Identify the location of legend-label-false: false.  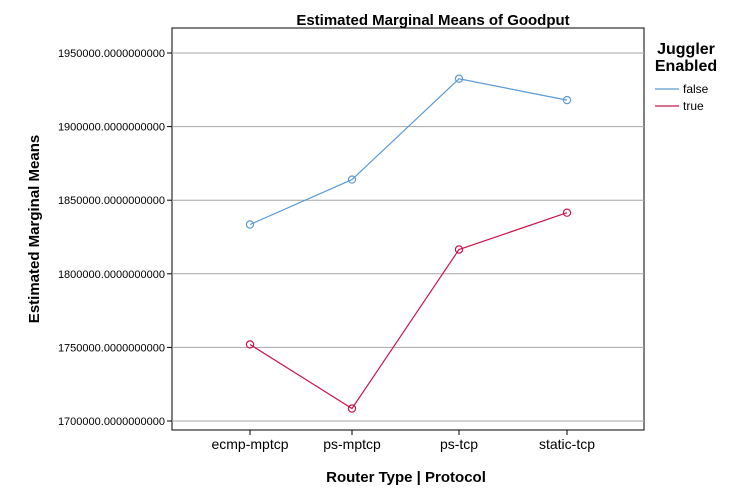
(696, 89).